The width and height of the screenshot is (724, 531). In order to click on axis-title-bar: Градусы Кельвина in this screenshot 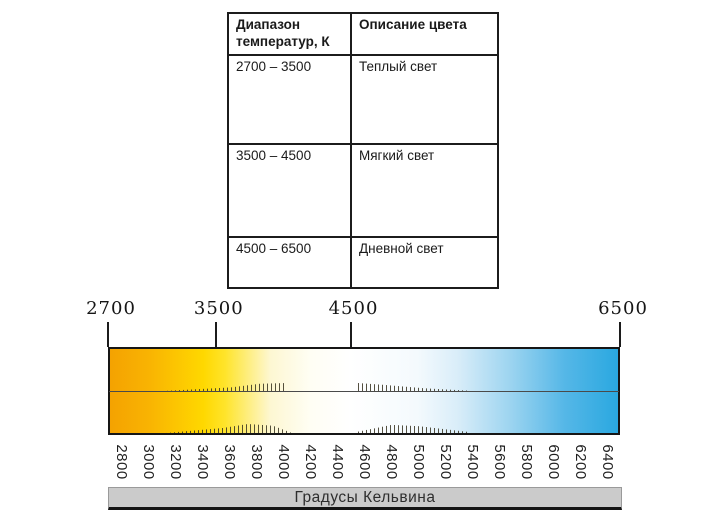, I will do `click(365, 498)`.